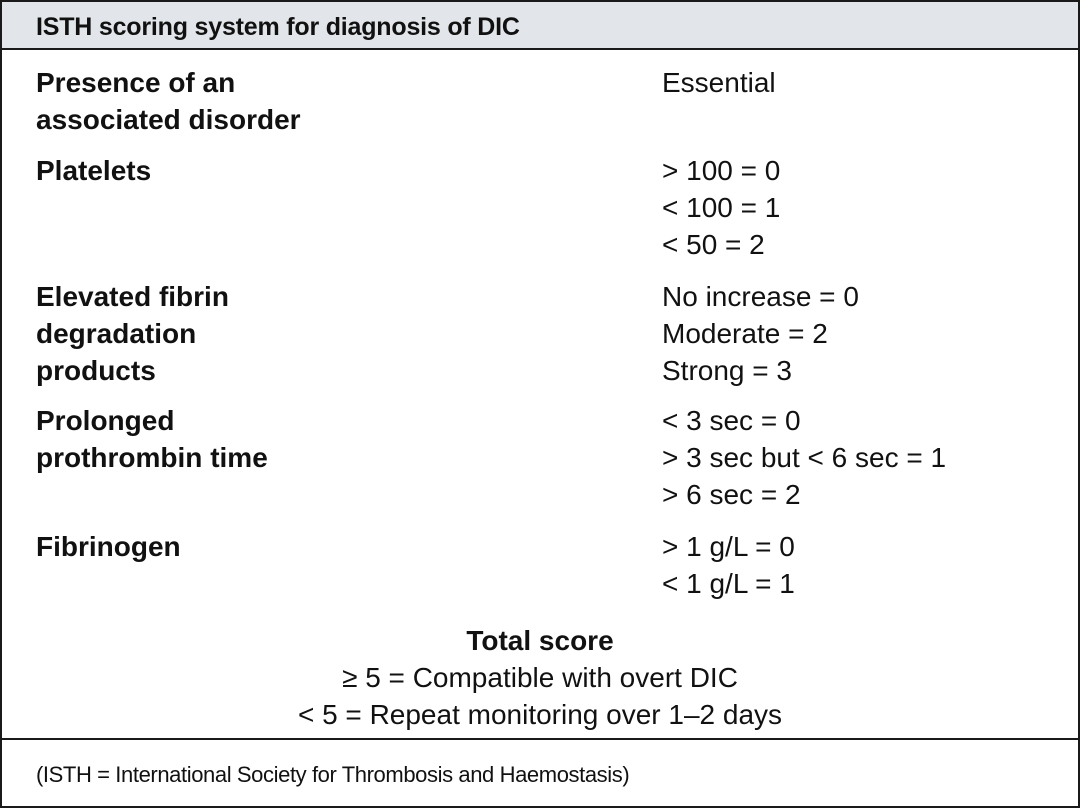 The image size is (1080, 810). What do you see at coordinates (713, 244) in the screenshot?
I see `value-cell: < 50 = 2` at bounding box center [713, 244].